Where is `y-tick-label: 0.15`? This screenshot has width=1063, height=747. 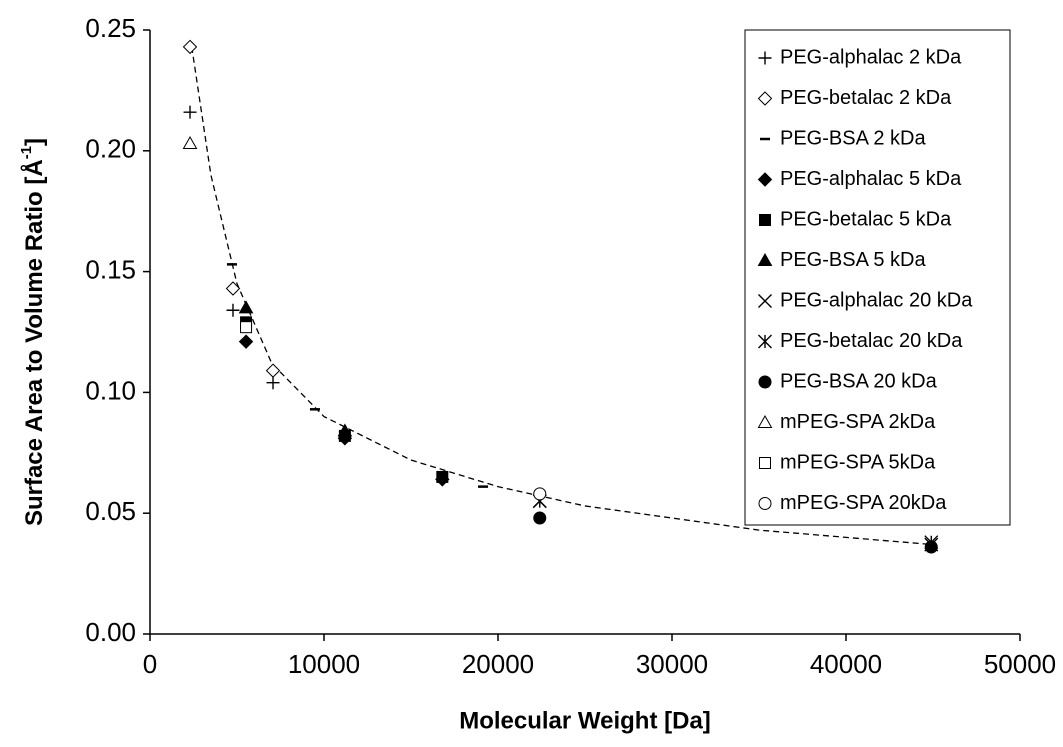
y-tick-label: 0.15 is located at coordinates (110, 269).